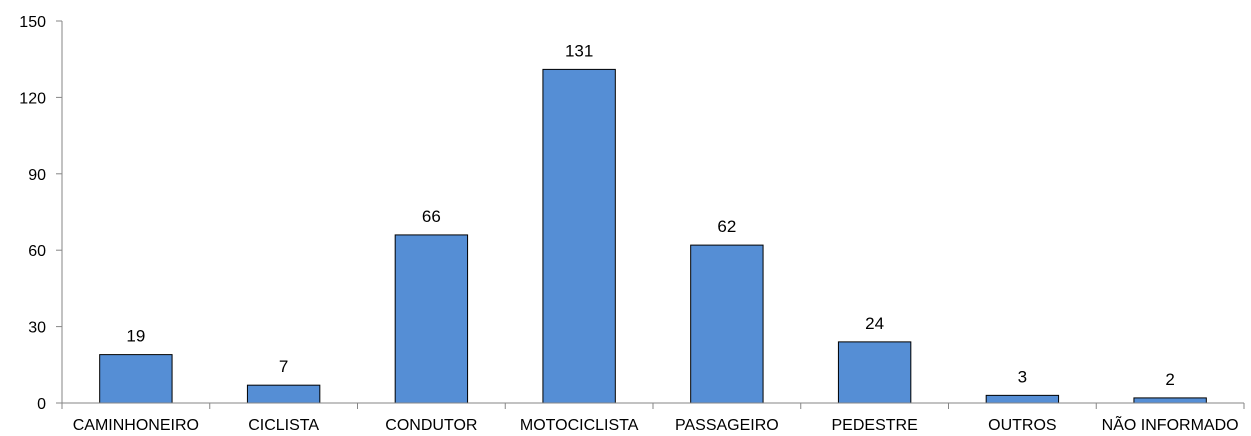  Describe the element at coordinates (727, 324) in the screenshot. I see `bar-passageiro` at that location.